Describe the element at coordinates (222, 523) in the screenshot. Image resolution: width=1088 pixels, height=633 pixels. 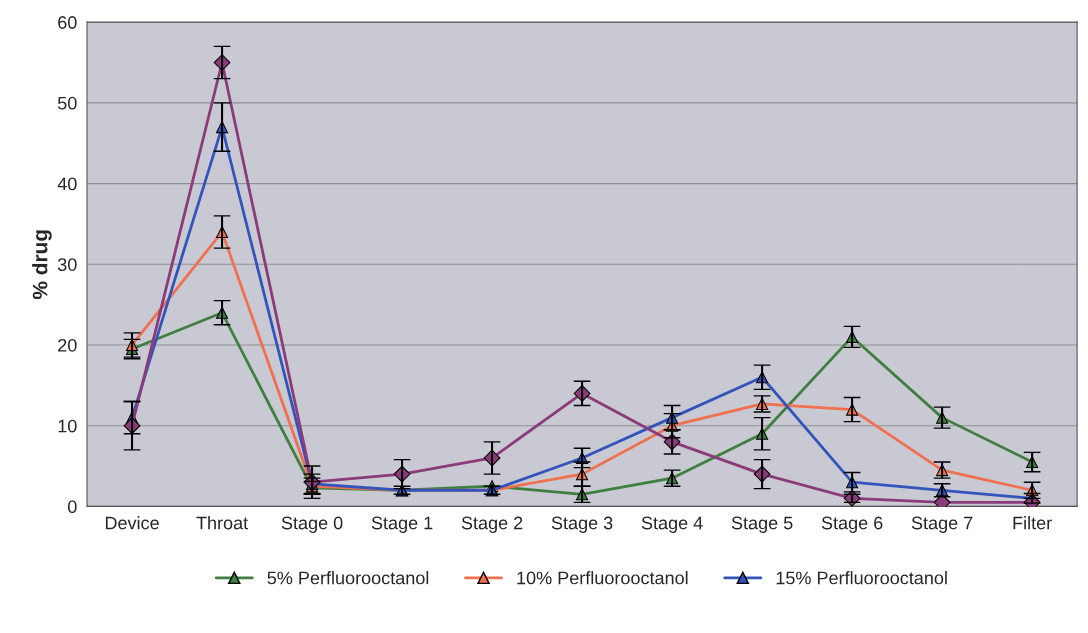
I see `x-tick-label: Throat` at that location.